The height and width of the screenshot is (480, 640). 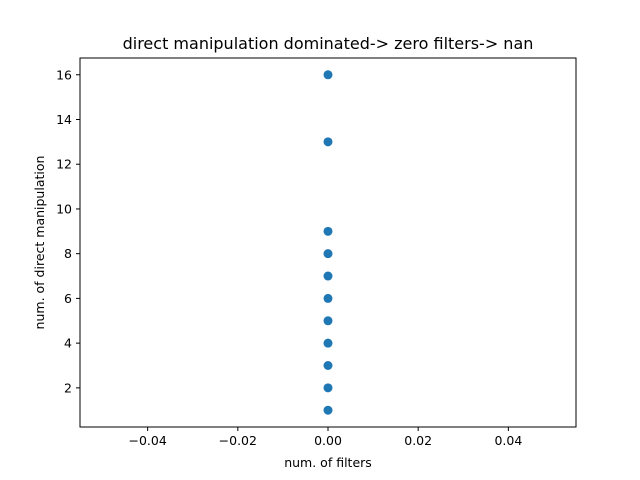 What do you see at coordinates (64, 74) in the screenshot?
I see `y-tick-label: 16` at bounding box center [64, 74].